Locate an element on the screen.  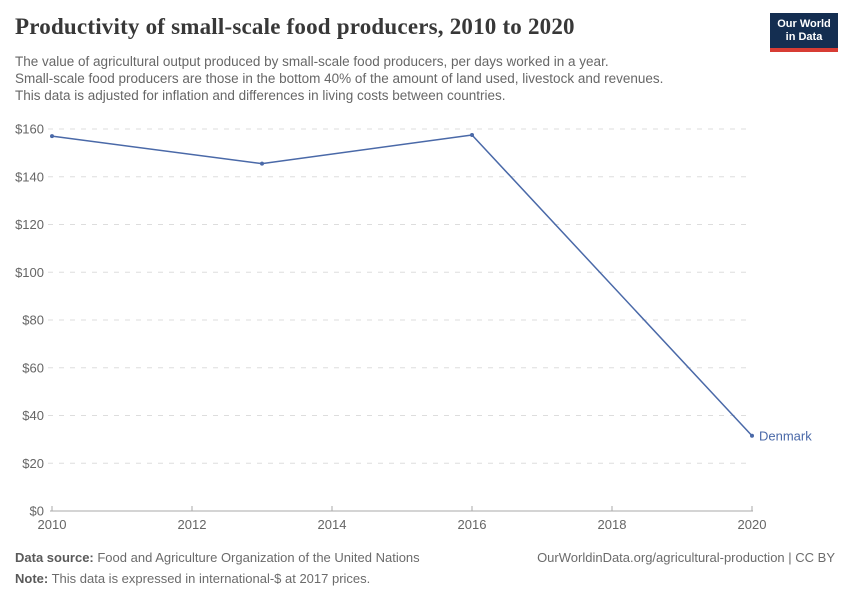
y-tick-label: $140 is located at coordinates (29, 176).